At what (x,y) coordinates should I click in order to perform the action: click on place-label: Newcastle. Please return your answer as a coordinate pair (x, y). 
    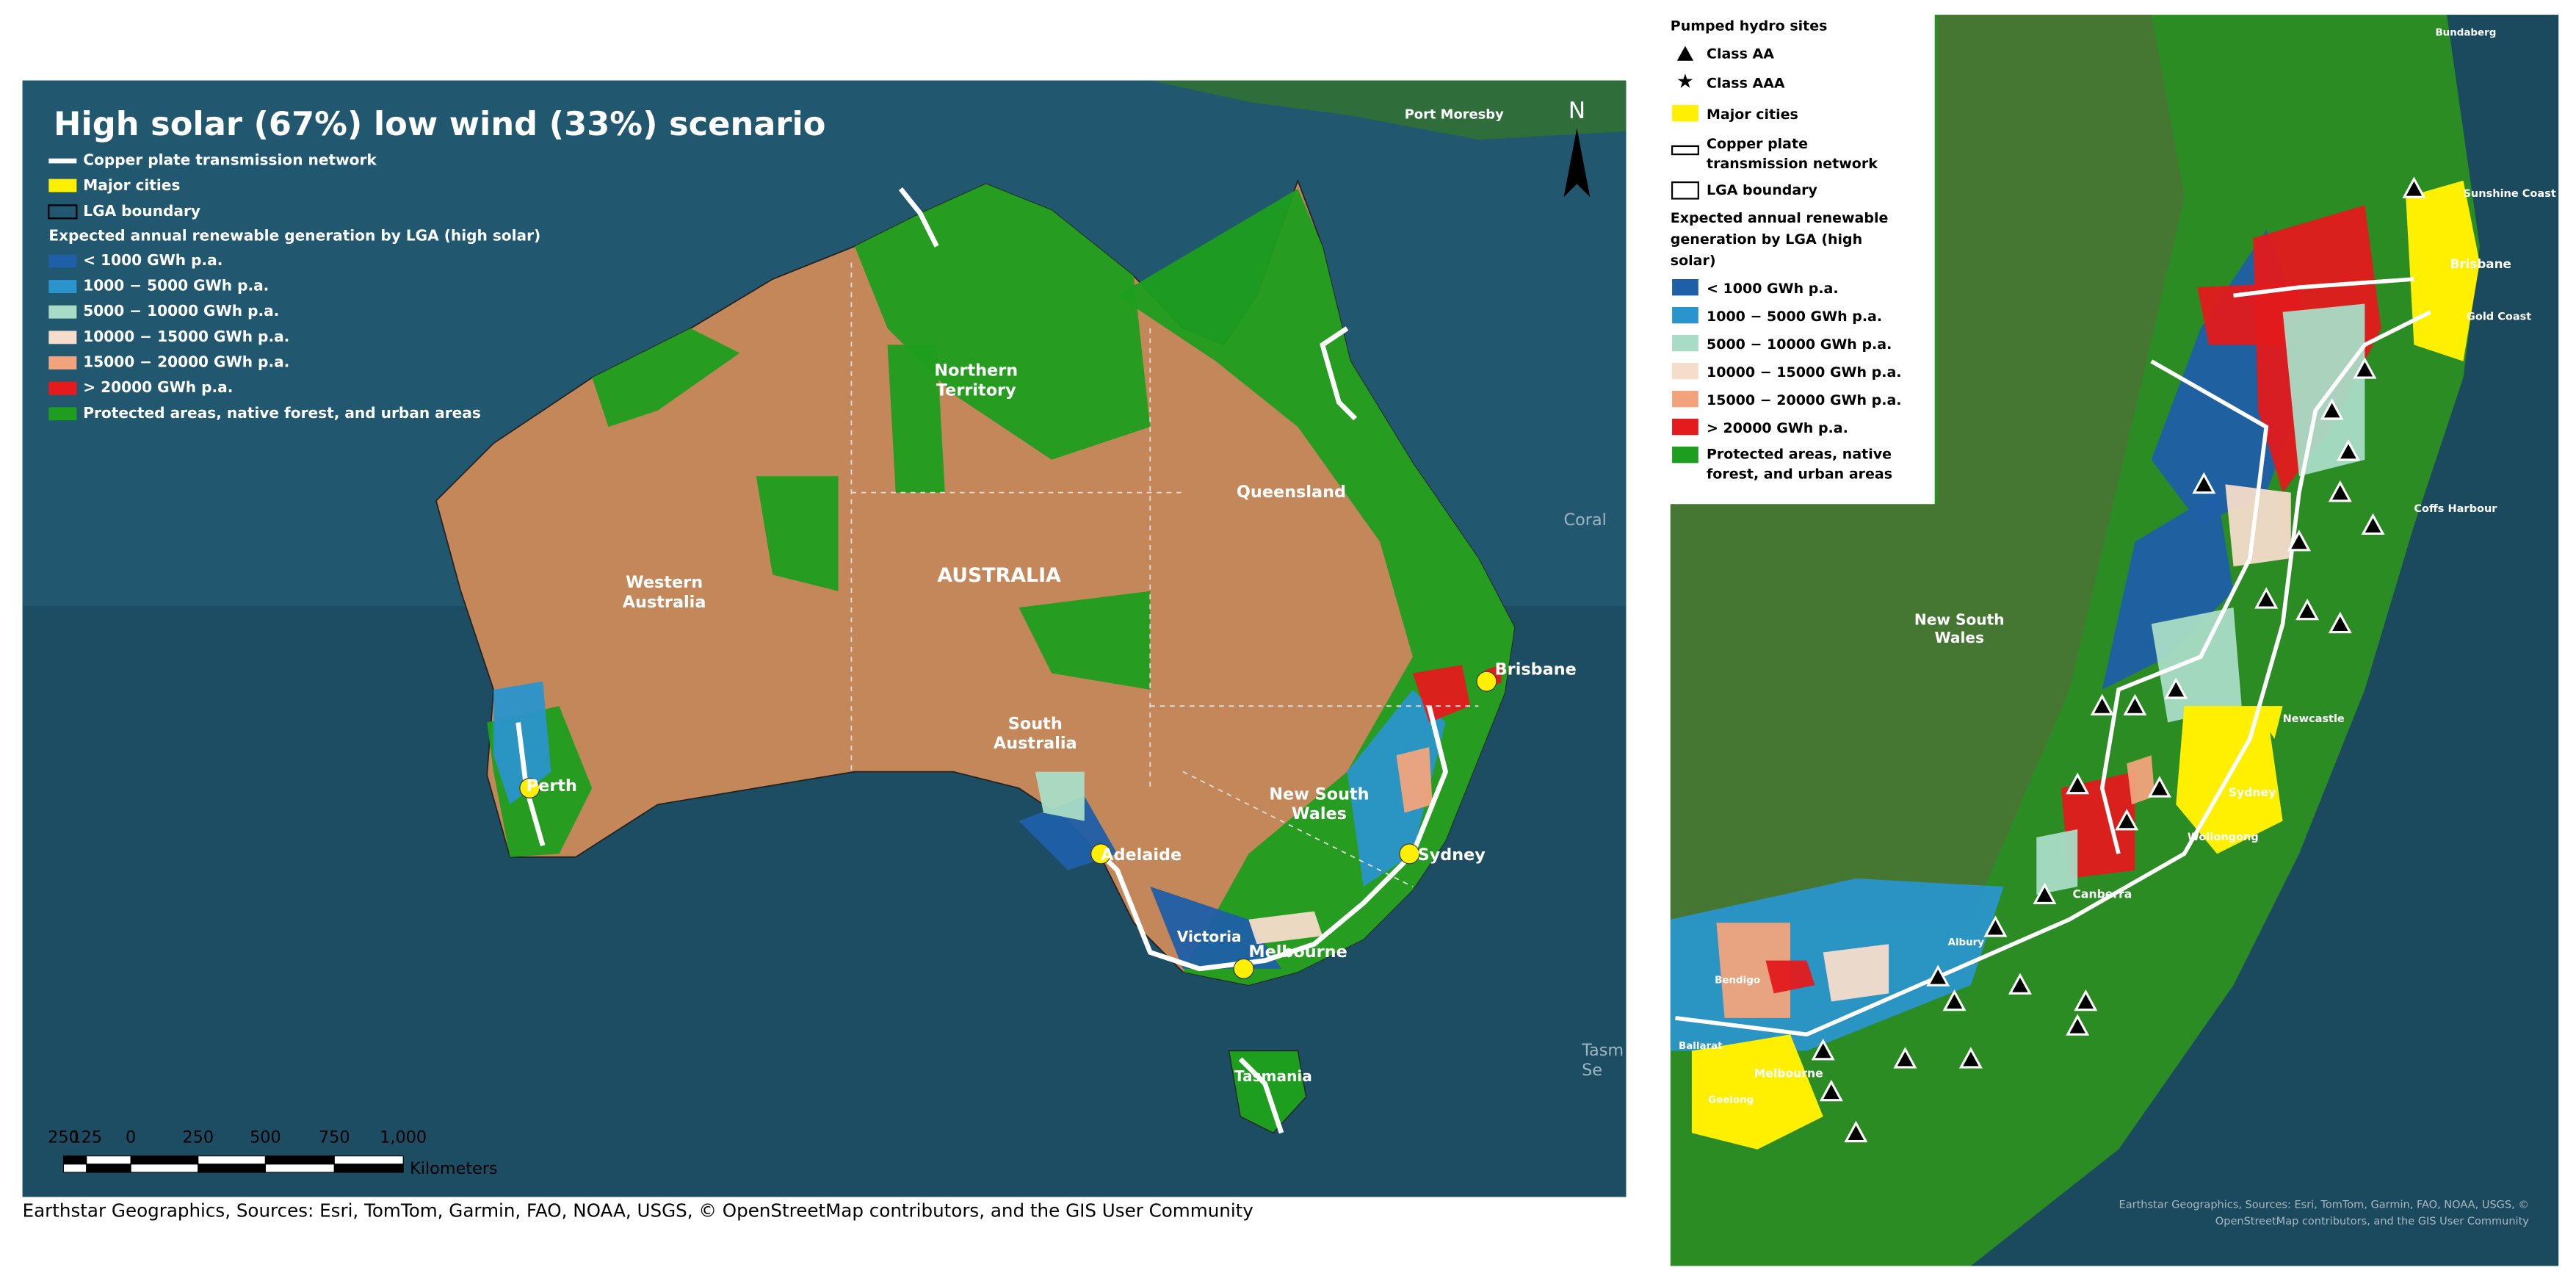
    Looking at the image, I should click on (2314, 719).